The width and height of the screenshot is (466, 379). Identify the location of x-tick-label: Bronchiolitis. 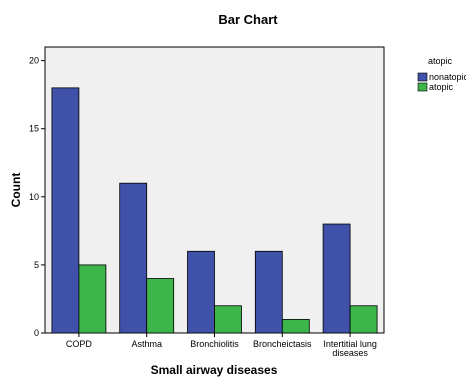
(214, 344).